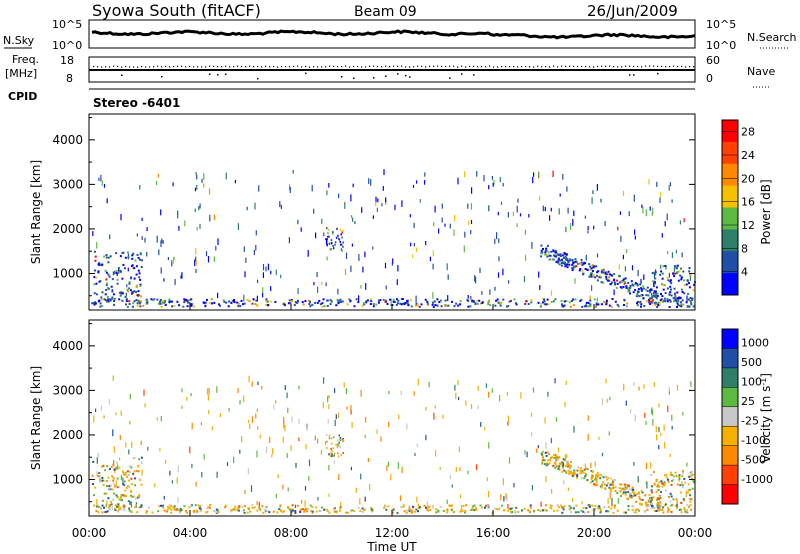 The height and width of the screenshot is (554, 800). What do you see at coordinates (730, 131) in the screenshot?
I see `colorbar-segment` at bounding box center [730, 131].